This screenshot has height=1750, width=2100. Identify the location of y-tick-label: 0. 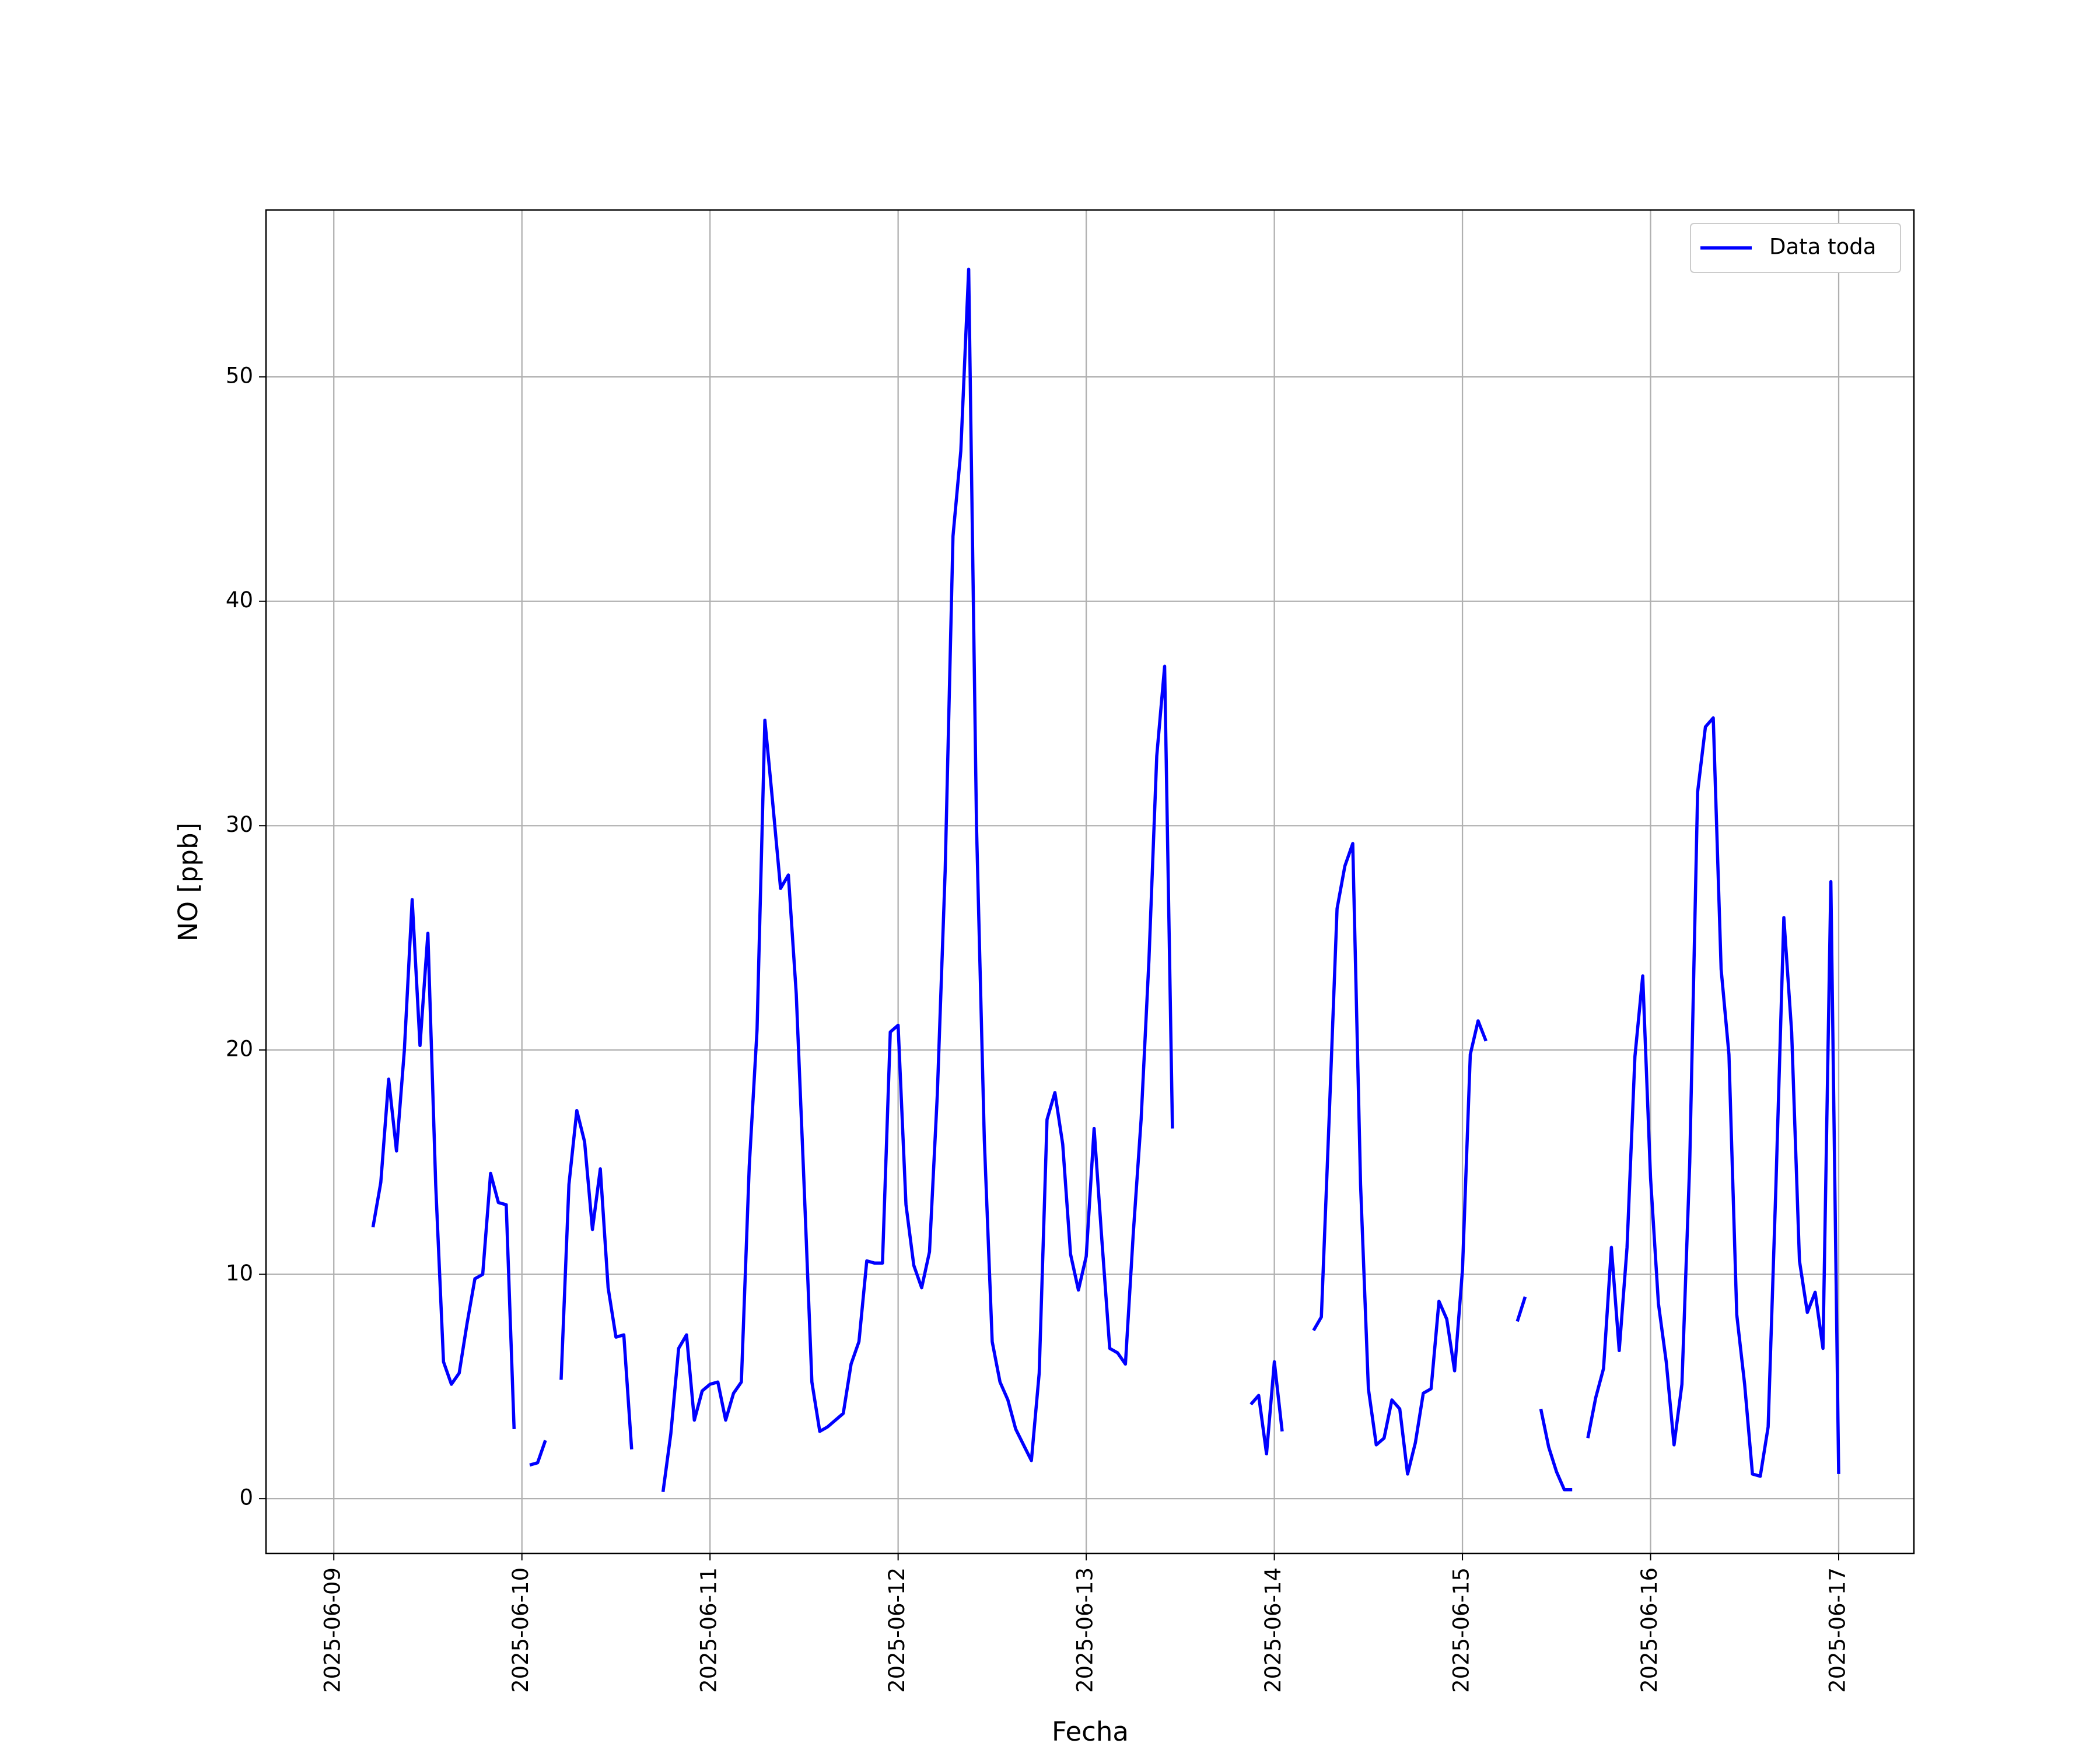
(246, 1497).